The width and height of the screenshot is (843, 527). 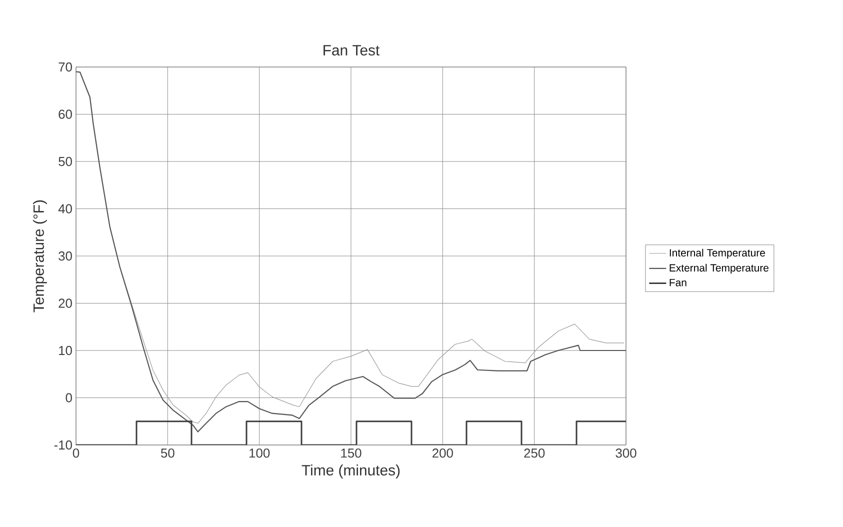 What do you see at coordinates (719, 269) in the screenshot?
I see `legend-label: External Temperature` at bounding box center [719, 269].